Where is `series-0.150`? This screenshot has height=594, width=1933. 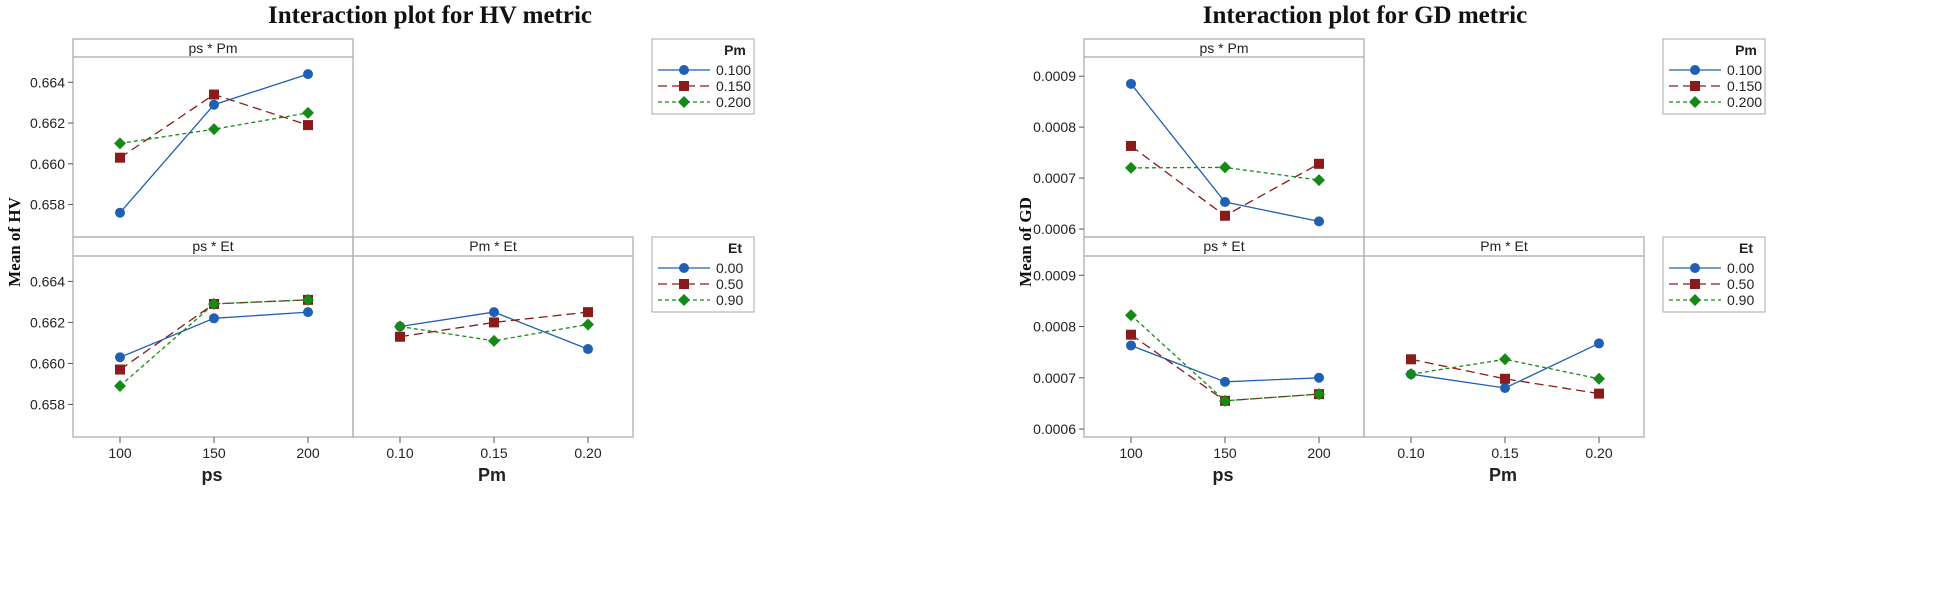
series-0.150 is located at coordinates (1225, 180).